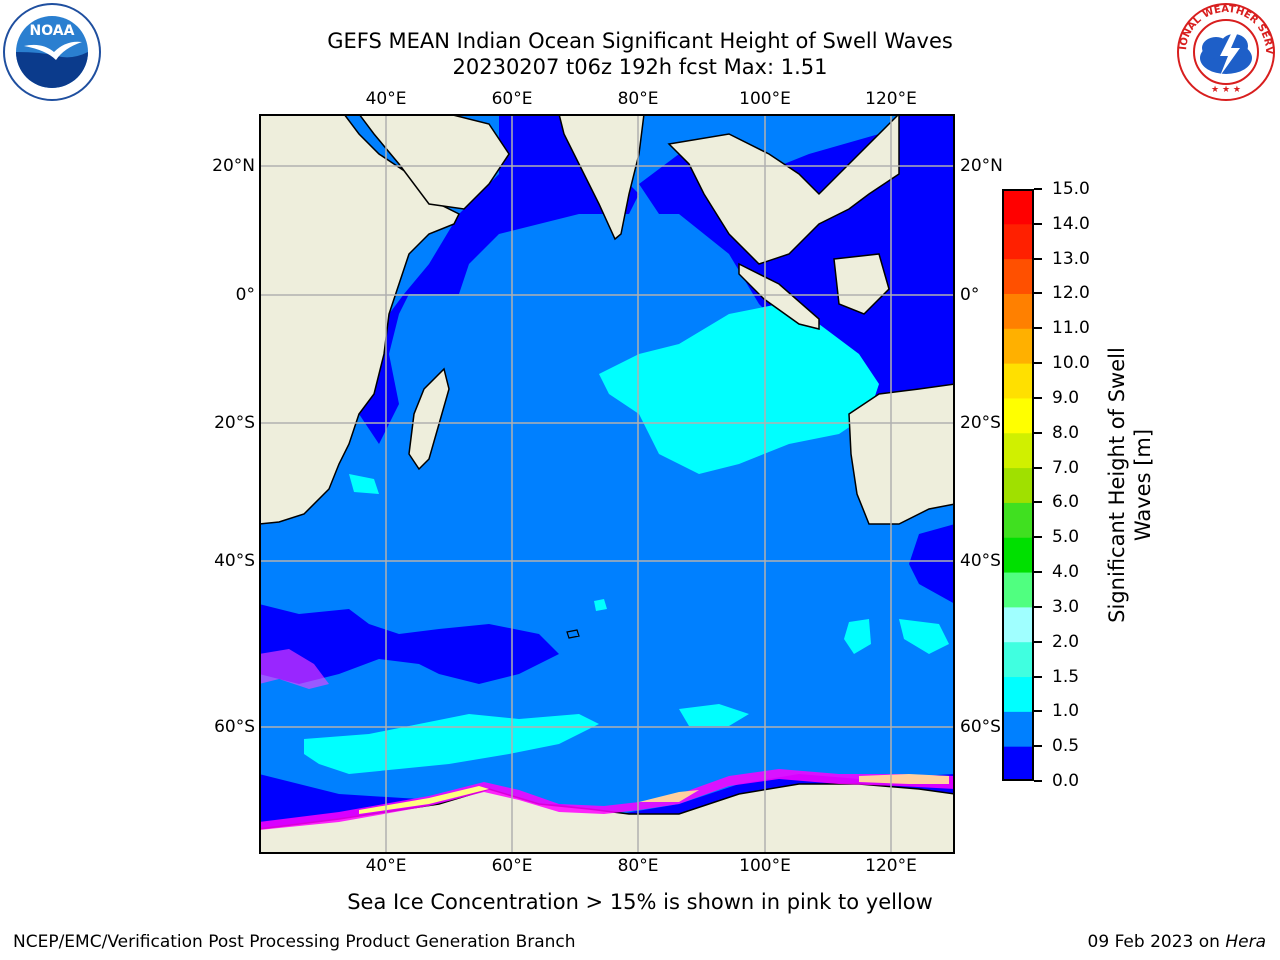 The image size is (1280, 960). Describe the element at coordinates (1130, 485) in the screenshot. I see `colorbar-label: Significant Height of Swell Waves [m]` at that location.